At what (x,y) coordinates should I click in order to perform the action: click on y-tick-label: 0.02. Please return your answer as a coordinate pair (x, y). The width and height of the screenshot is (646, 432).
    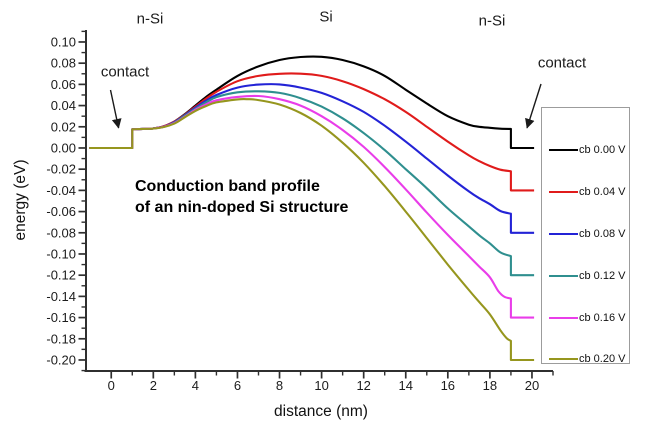
    Looking at the image, I should click on (63, 126).